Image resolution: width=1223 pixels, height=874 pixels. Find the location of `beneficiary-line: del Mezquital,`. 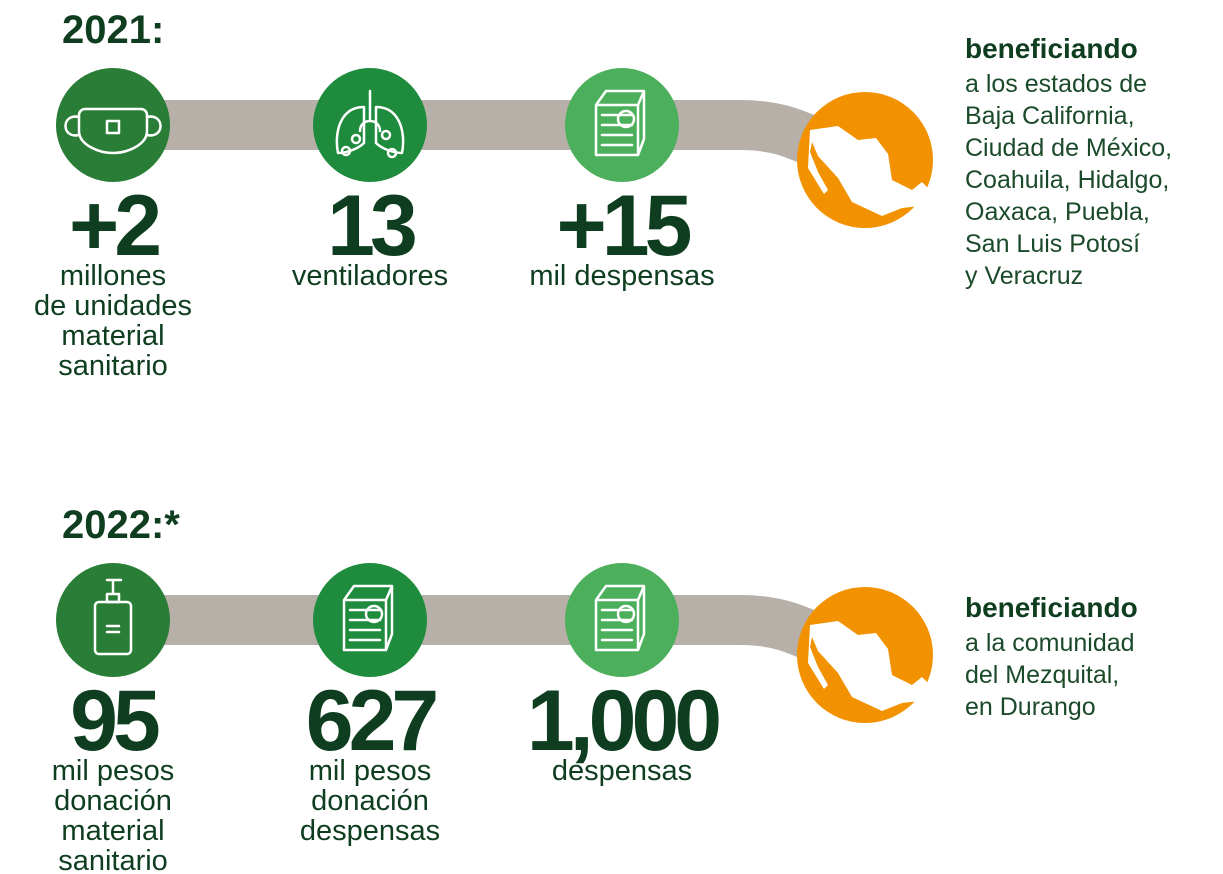

beneficiary-line: del Mezquital, is located at coordinates (1042, 675).